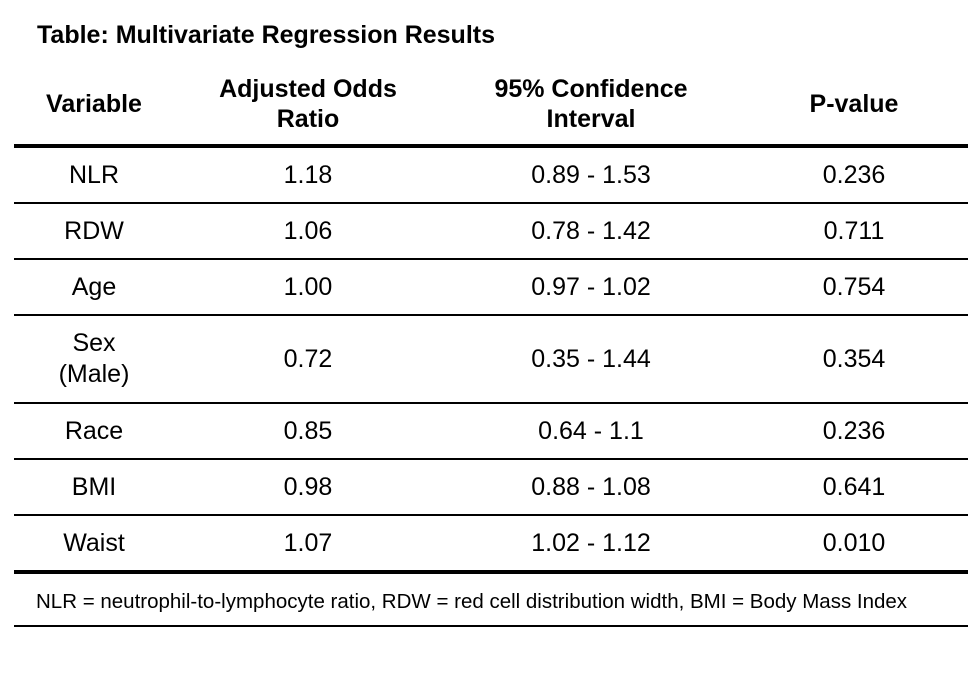 Image resolution: width=980 pixels, height=676 pixels. What do you see at coordinates (308, 89) in the screenshot?
I see `column-header-line: Adjusted Odds` at bounding box center [308, 89].